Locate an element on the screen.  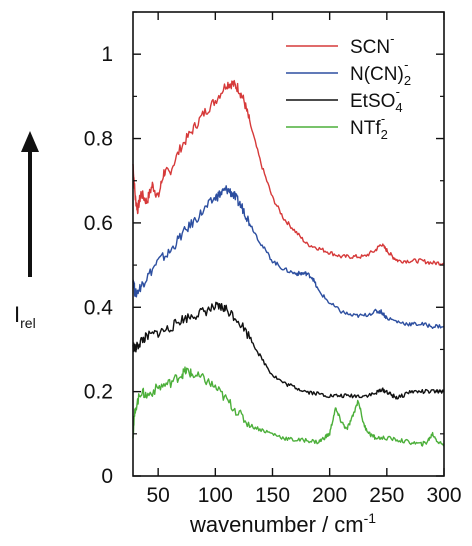
y-tick-label-5: 1 is located at coordinates (107, 54).